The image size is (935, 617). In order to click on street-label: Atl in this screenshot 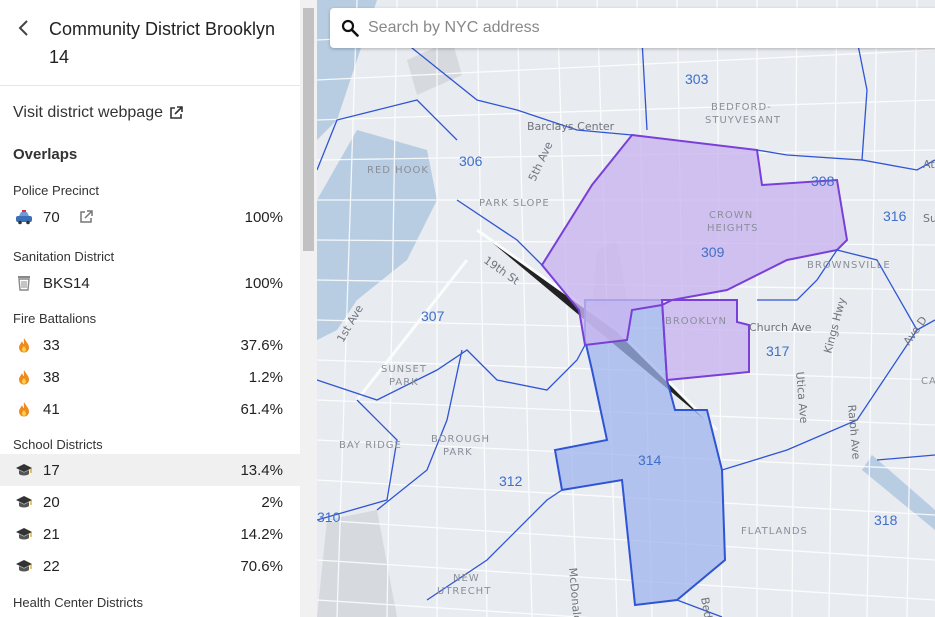, I will do `click(929, 164)`.